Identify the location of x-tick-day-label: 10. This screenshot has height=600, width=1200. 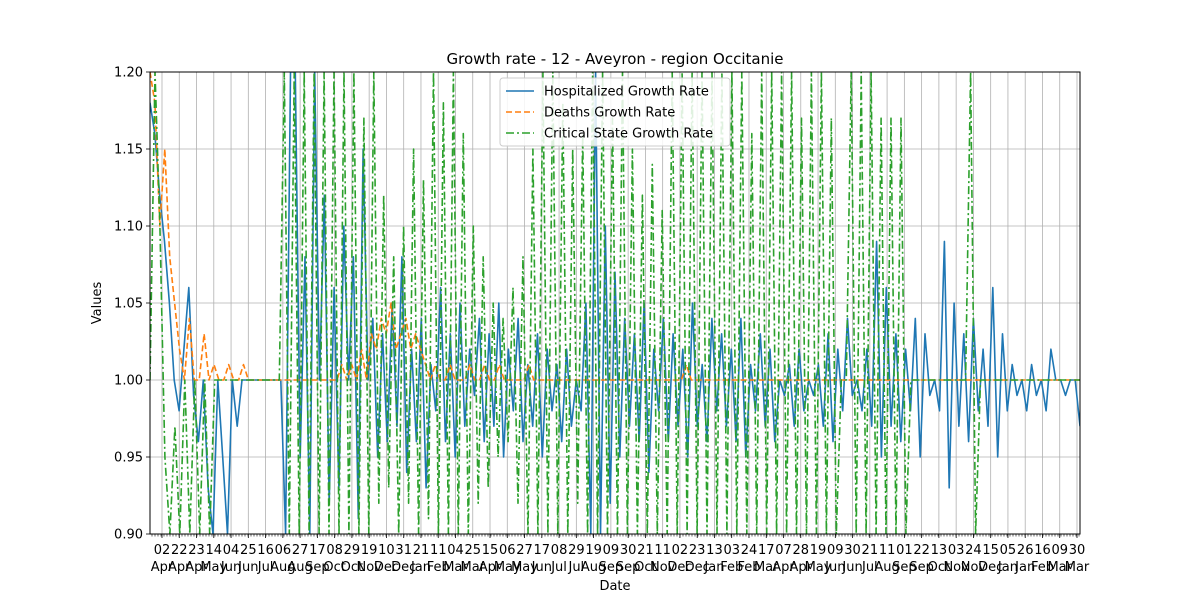
(386, 550).